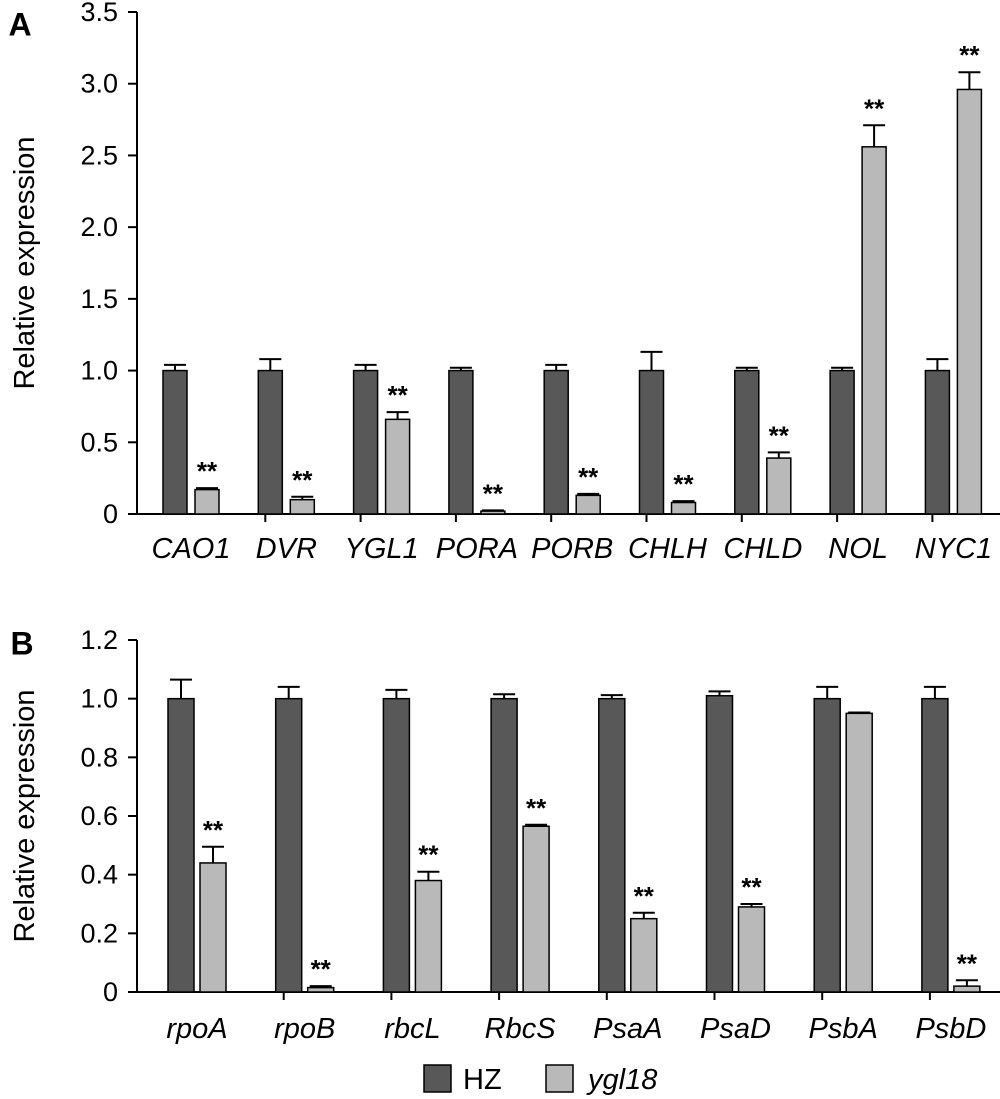 The height and width of the screenshot is (1099, 1000). Describe the element at coordinates (302, 506) in the screenshot. I see `bar-ygl18-DVR` at that location.